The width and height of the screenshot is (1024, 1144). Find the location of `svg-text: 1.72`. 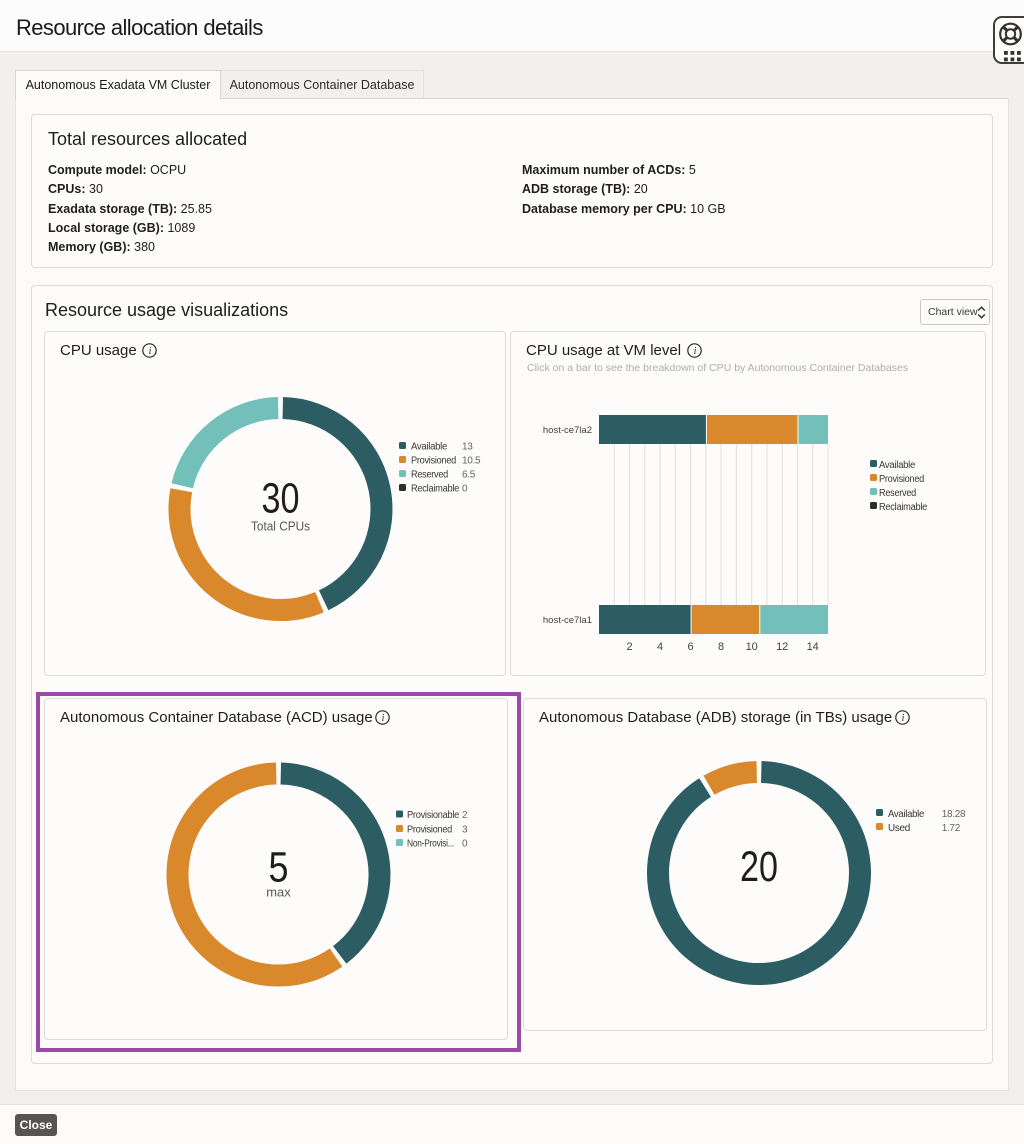

svg-text: 1.72 is located at coordinates (951, 828).